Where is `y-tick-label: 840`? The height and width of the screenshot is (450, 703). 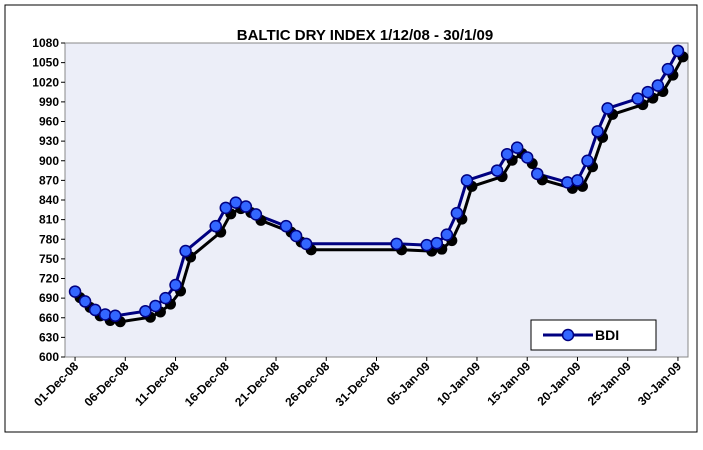
y-tick-label: 840 is located at coordinates (49, 200).